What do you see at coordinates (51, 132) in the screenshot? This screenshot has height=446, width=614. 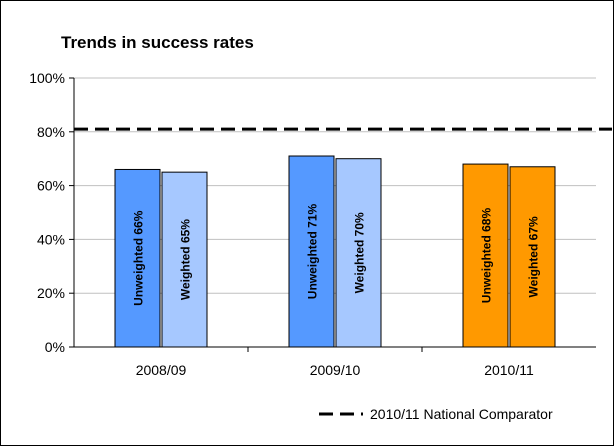 I see `y-tick-label: 80%` at bounding box center [51, 132].